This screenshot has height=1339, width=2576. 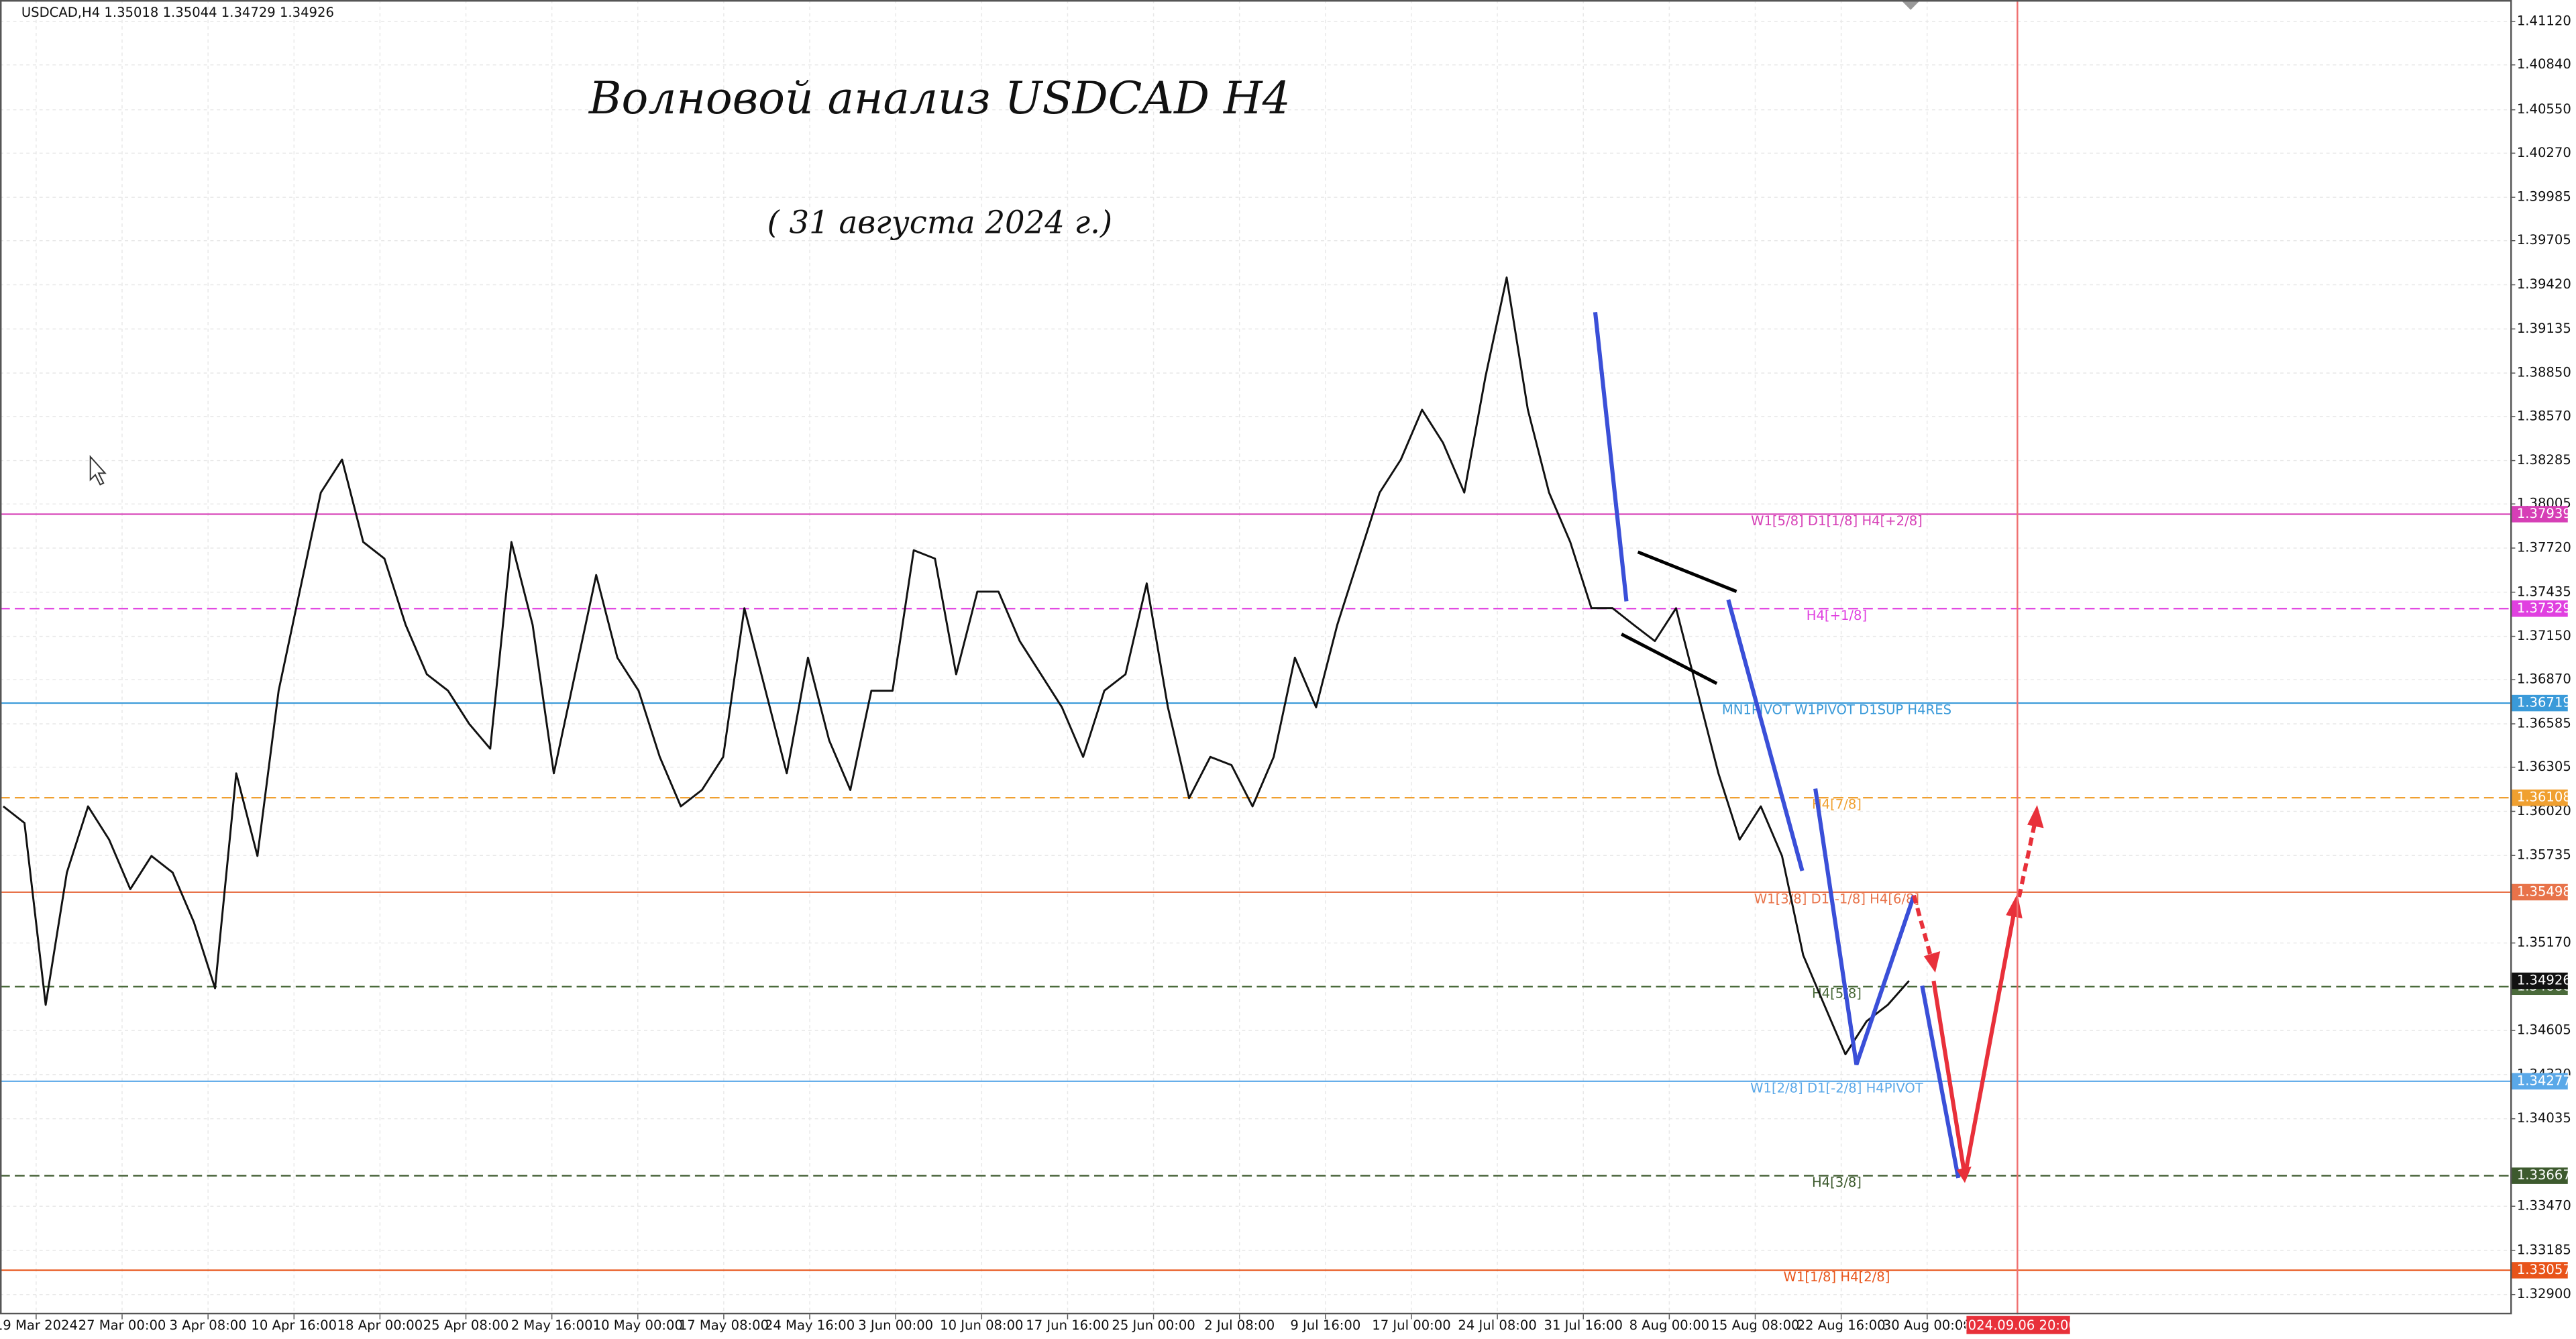 I want to click on level-label: H4[3/8], so click(x=1837, y=1182).